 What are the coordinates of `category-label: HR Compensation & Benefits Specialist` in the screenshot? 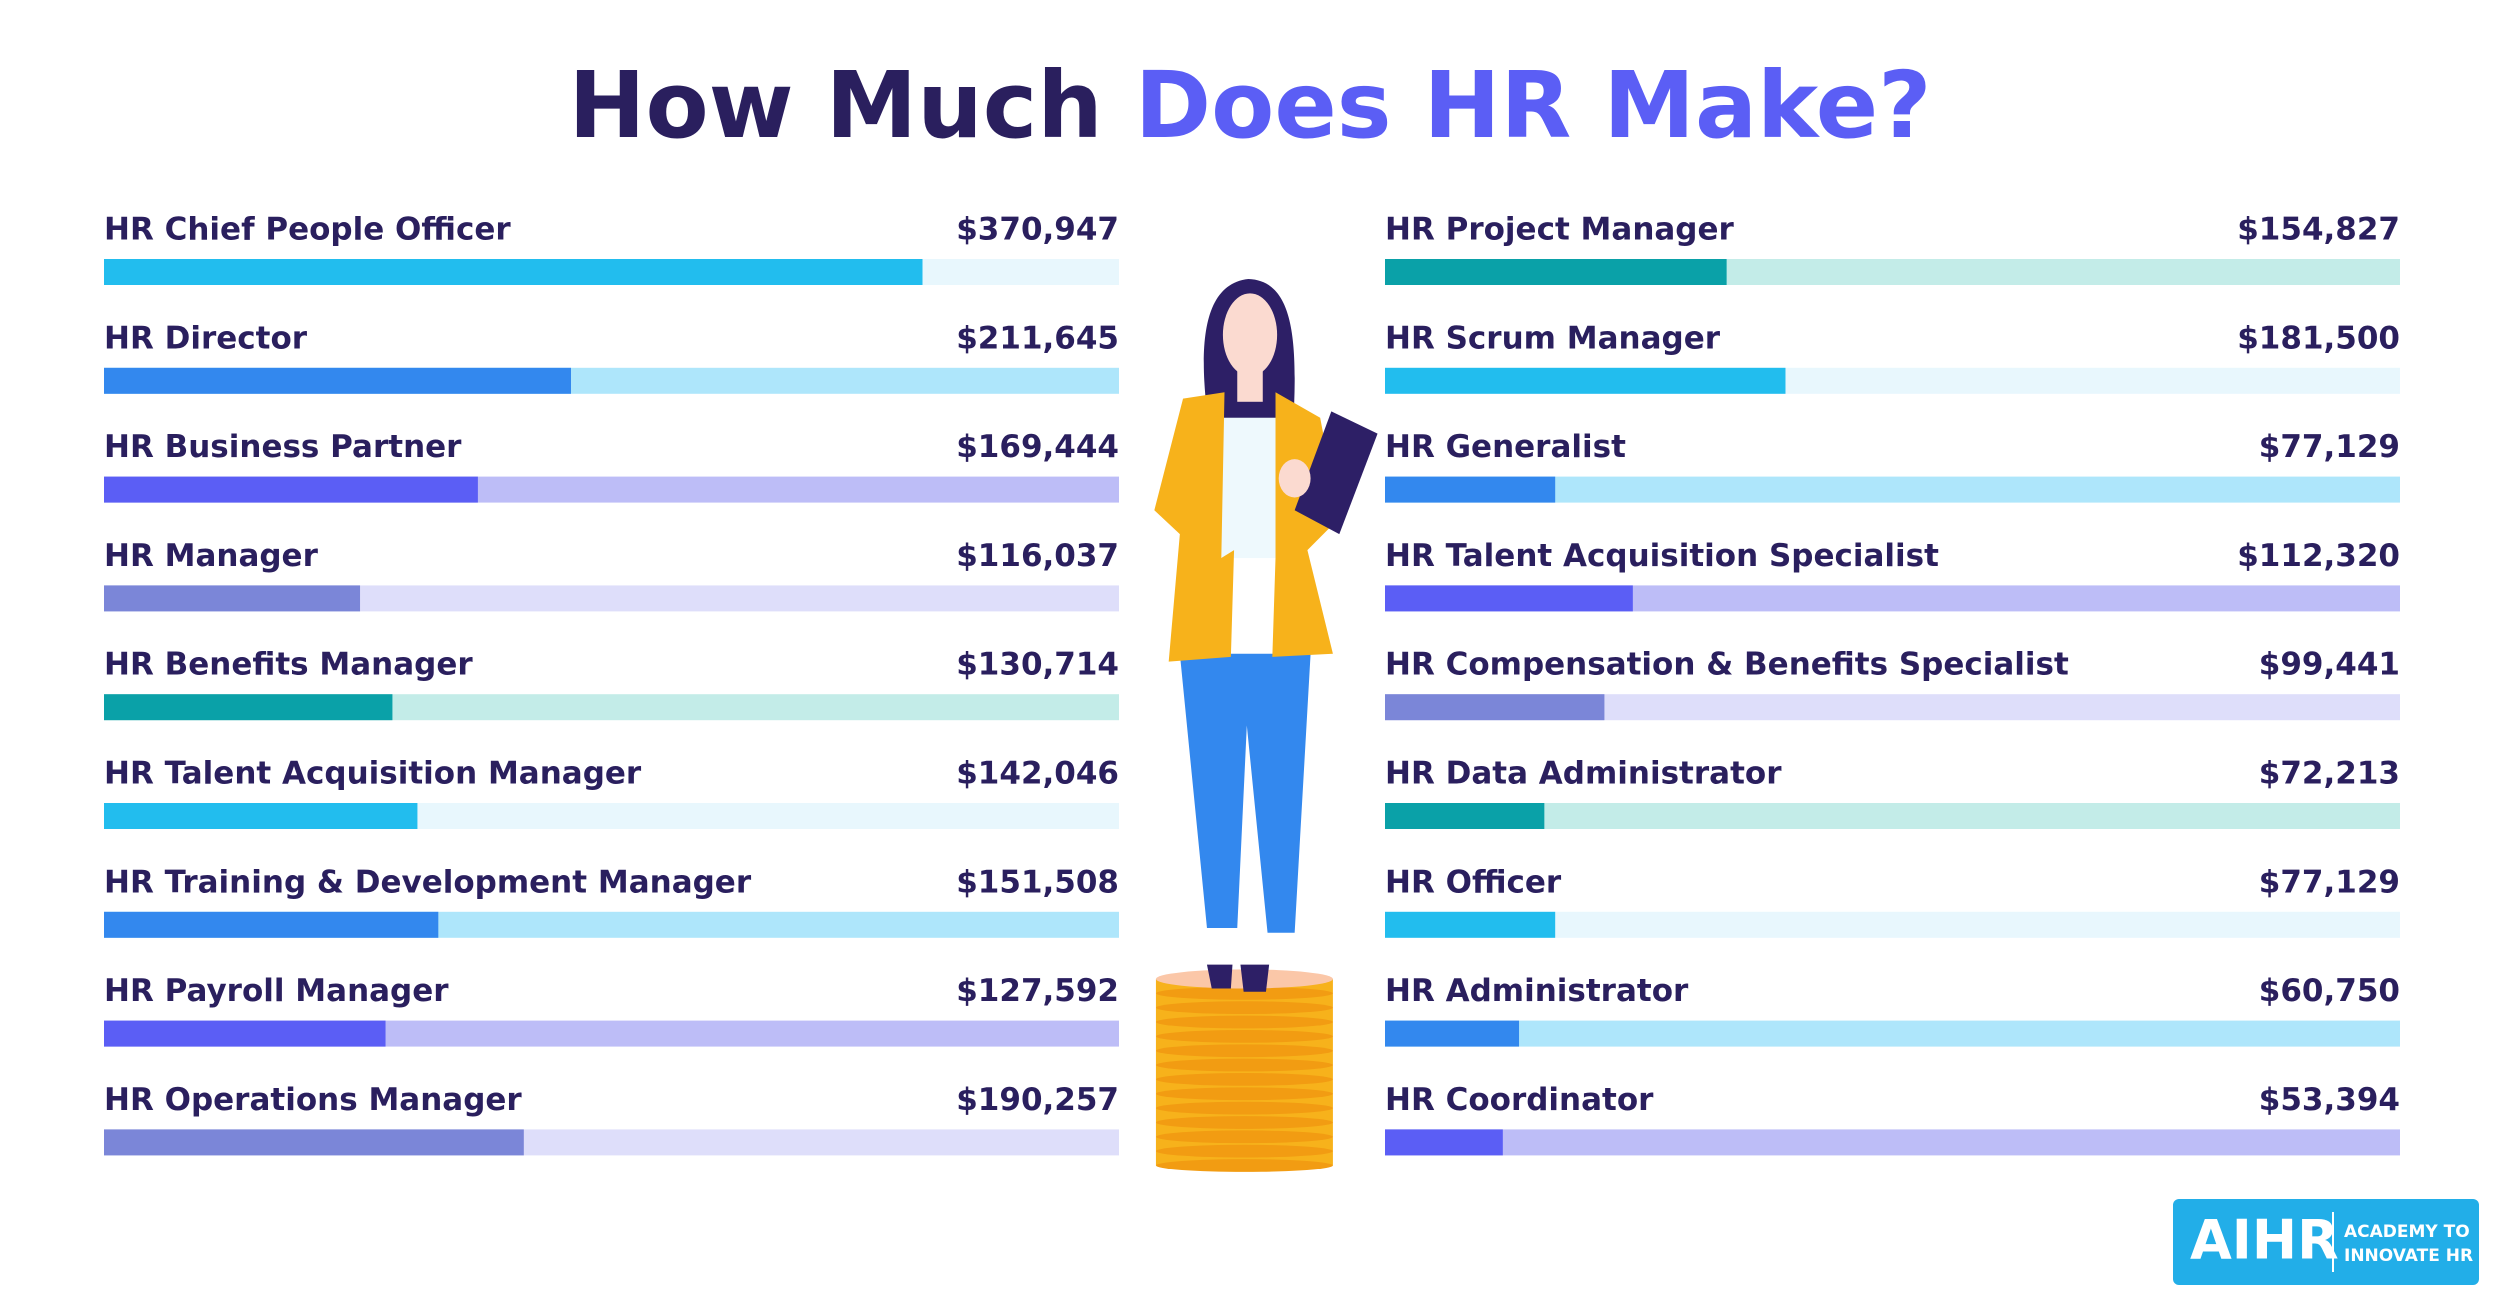 It's located at (1727, 665).